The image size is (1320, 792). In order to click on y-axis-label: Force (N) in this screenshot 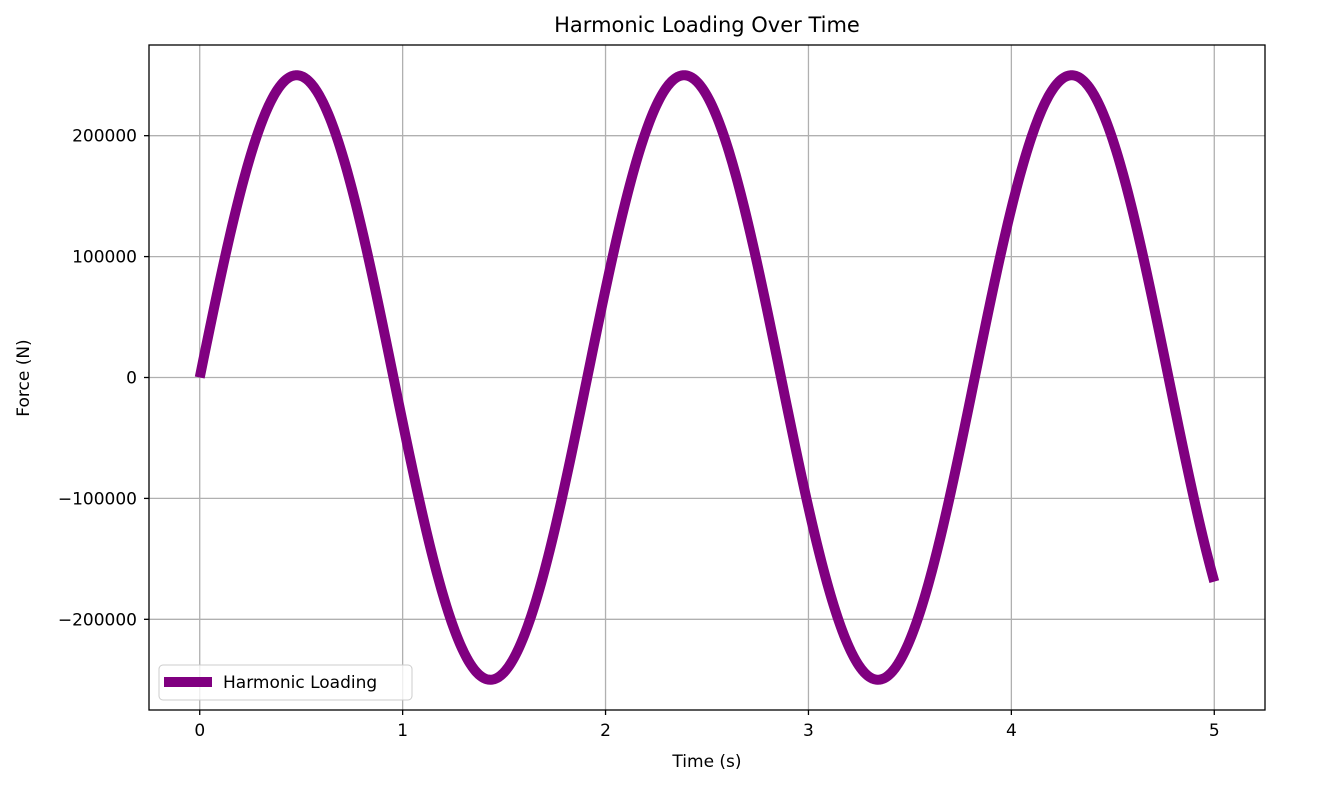, I will do `click(24, 377)`.